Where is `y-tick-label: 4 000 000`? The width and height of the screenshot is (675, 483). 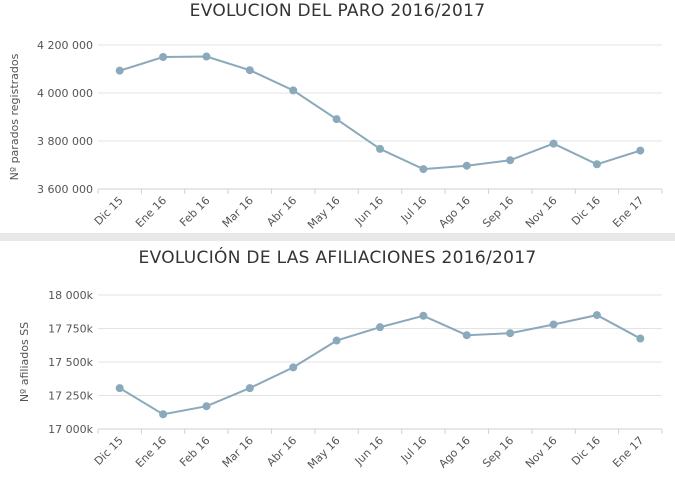
y-tick-label: 4 000 000 is located at coordinates (65, 93).